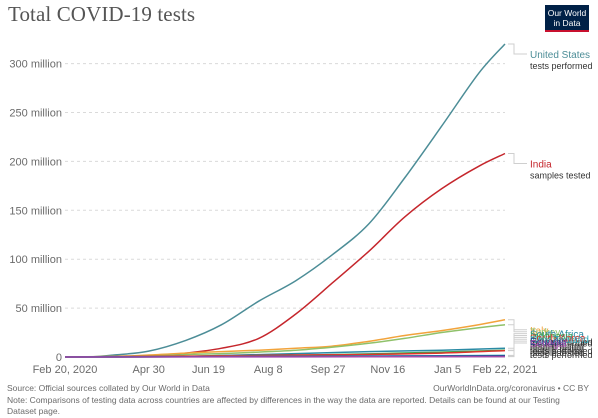  Describe the element at coordinates (560, 176) in the screenshot. I see `legend-unit-india: samples tested` at that location.